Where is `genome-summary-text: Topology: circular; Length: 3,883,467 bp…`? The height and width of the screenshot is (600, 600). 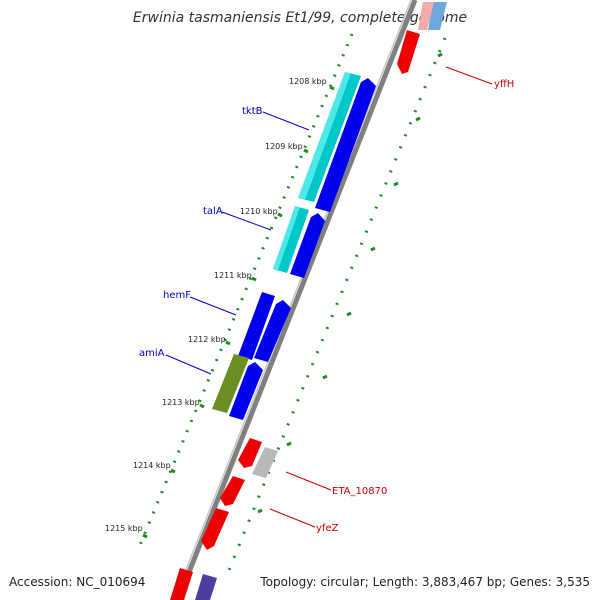
genome-summary-text: Topology: circular; Length: 3,883,467 bp… is located at coordinates (424, 582).